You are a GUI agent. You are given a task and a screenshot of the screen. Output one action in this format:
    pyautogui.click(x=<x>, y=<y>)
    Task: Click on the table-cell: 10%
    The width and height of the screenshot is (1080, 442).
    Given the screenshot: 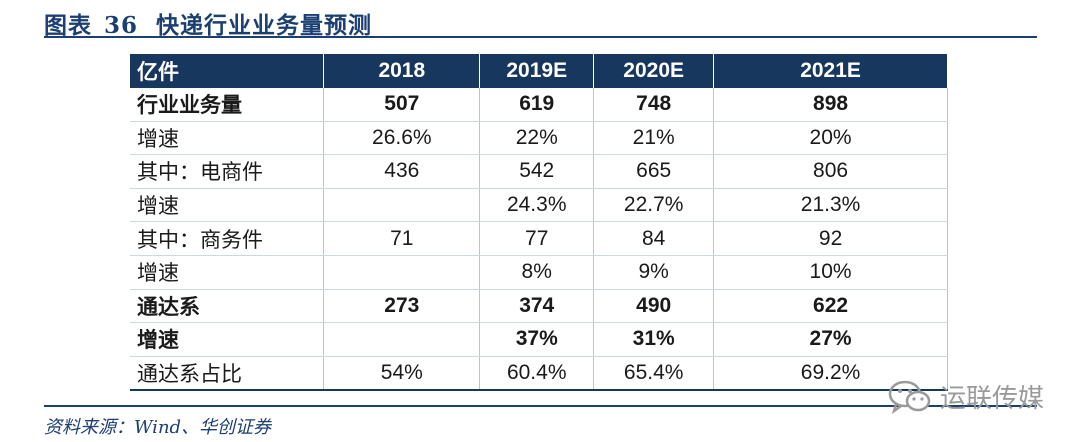 What is the action you would take?
    pyautogui.click(x=830, y=272)
    